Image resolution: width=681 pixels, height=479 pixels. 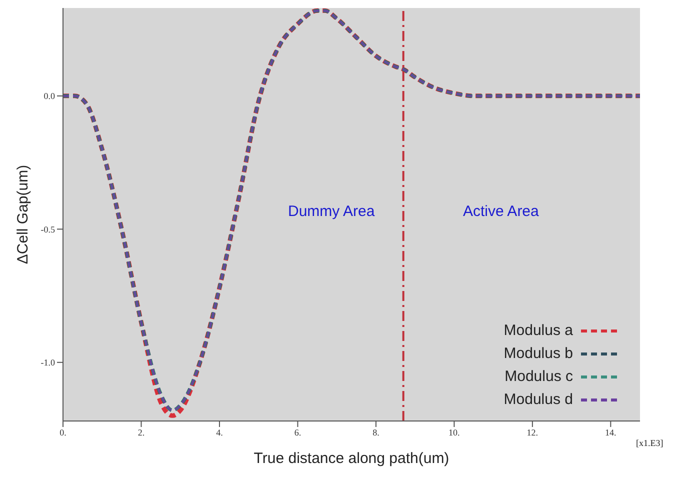 What do you see at coordinates (454, 432) in the screenshot?
I see `x-tick-label: 10.` at bounding box center [454, 432].